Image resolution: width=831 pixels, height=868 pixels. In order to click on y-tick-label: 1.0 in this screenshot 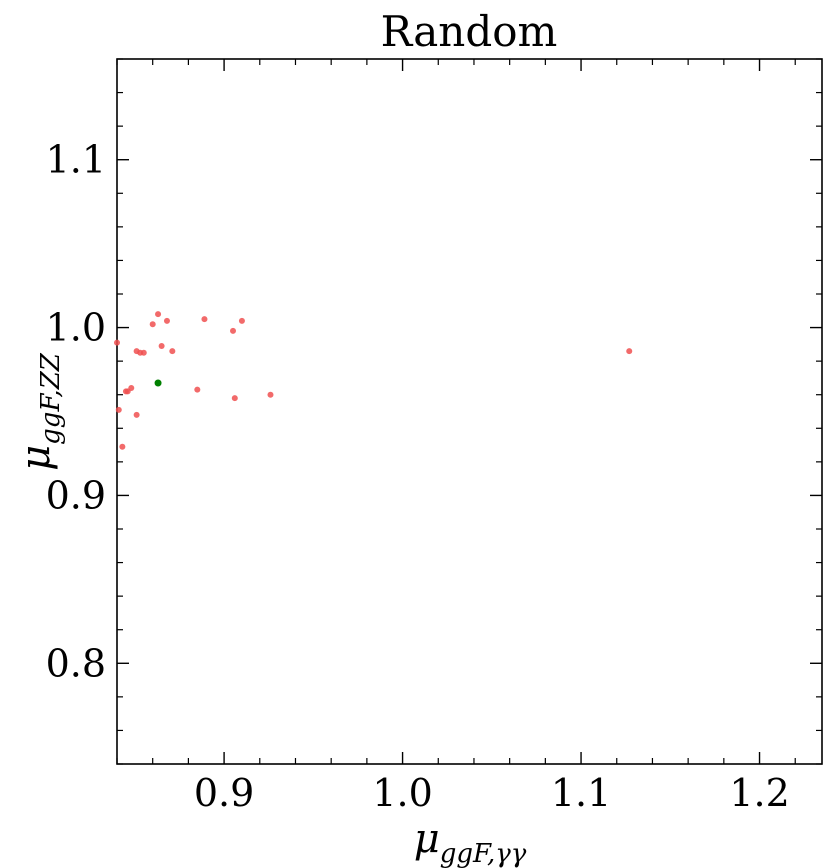, I will do `click(76, 328)`.